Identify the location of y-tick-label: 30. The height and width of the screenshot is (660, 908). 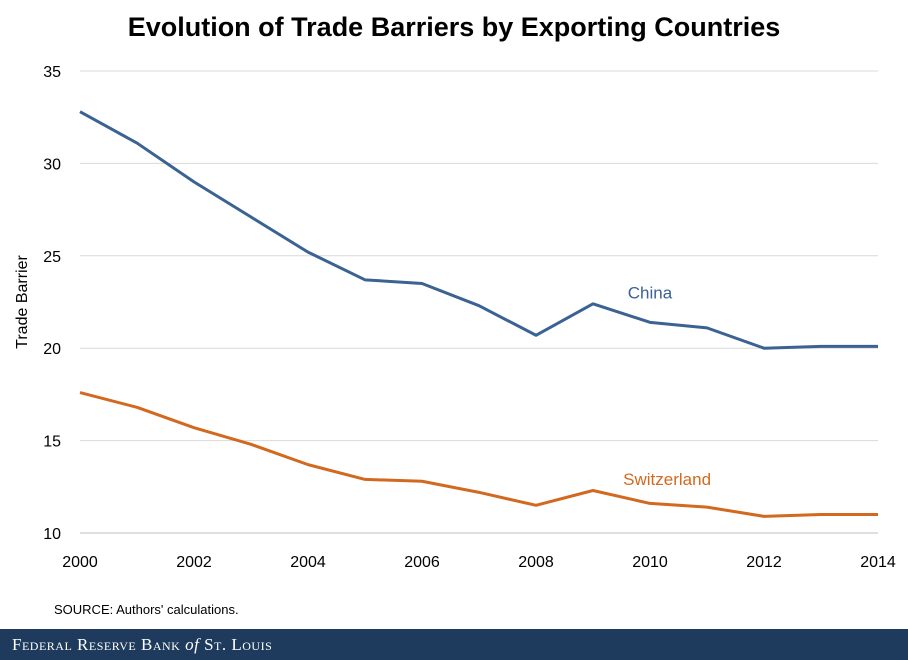
(52, 164).